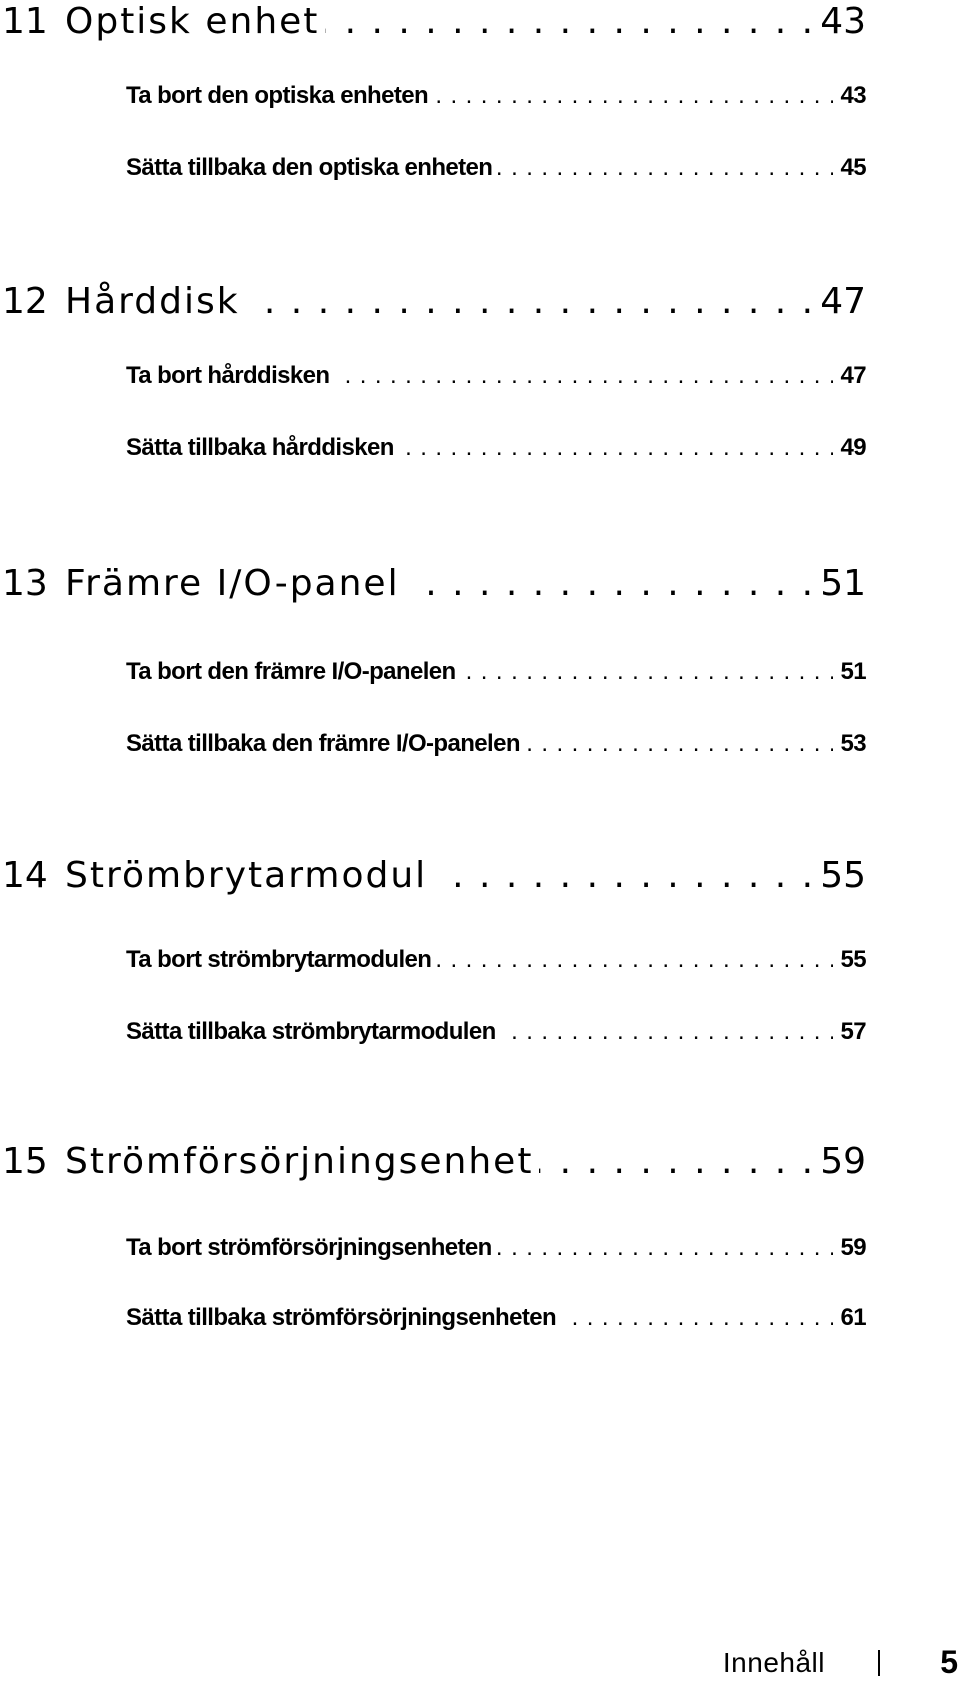 The height and width of the screenshot is (1688, 960). I want to click on section-page-number: 55, so click(849, 960).